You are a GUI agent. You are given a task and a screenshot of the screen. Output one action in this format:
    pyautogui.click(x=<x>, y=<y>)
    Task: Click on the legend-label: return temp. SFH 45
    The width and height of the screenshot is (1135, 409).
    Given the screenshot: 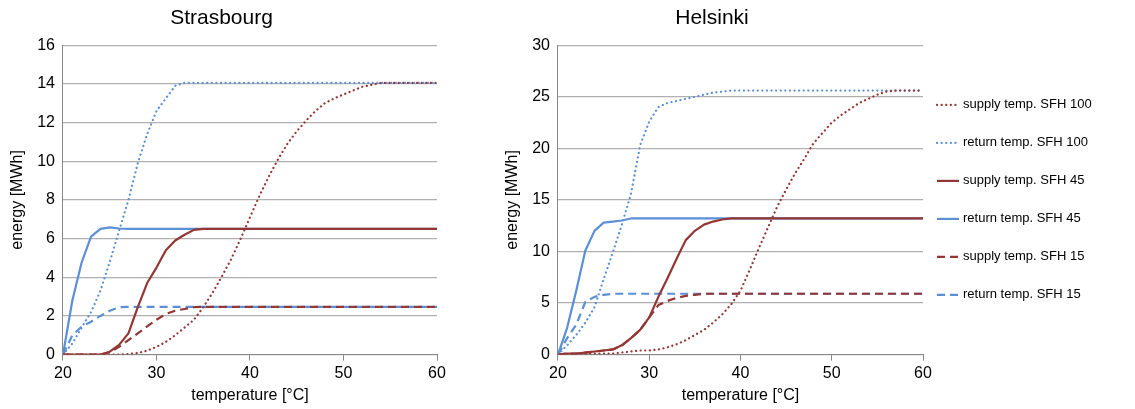 What is the action you would take?
    pyautogui.click(x=1022, y=218)
    